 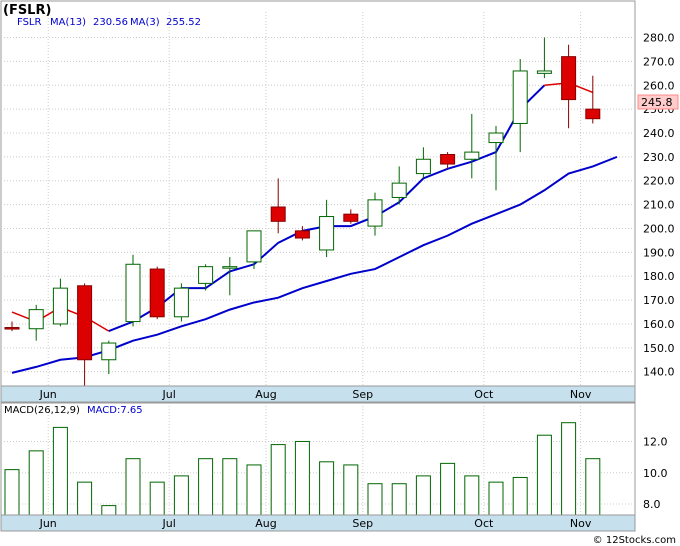 I want to click on price-date-band, so click(x=318, y=394).